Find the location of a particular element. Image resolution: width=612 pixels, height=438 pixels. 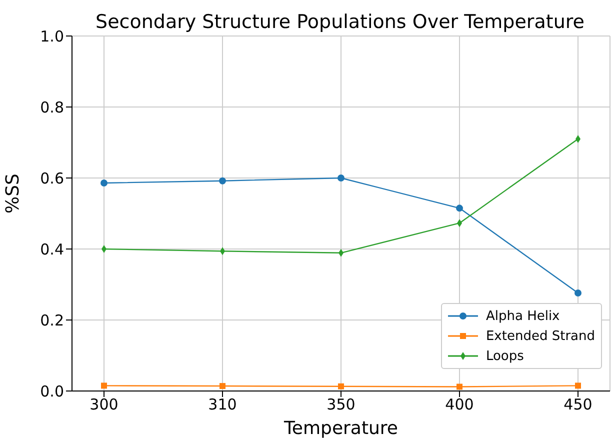

y-axis-title: %SS is located at coordinates (13, 194).